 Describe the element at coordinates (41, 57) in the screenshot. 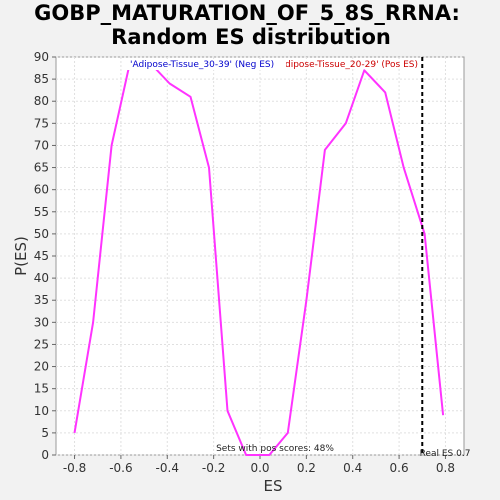

I see `y-tick-label: 90` at that location.